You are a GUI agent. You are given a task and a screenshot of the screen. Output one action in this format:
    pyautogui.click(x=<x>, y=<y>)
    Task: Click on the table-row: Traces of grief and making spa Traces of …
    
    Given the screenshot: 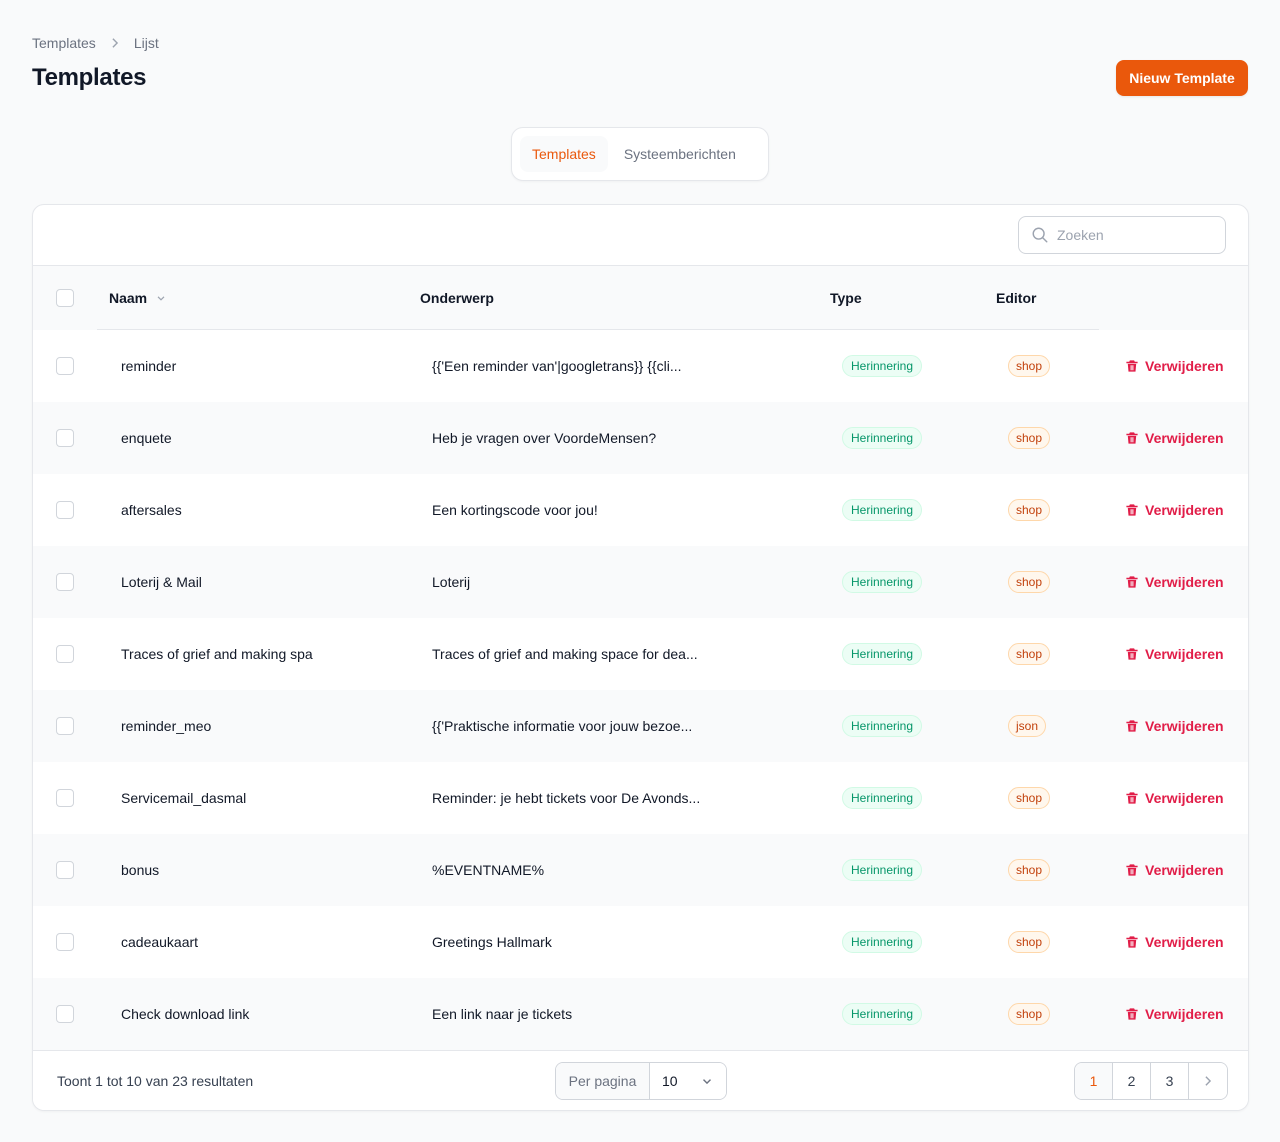 What is the action you would take?
    pyautogui.click(x=640, y=654)
    